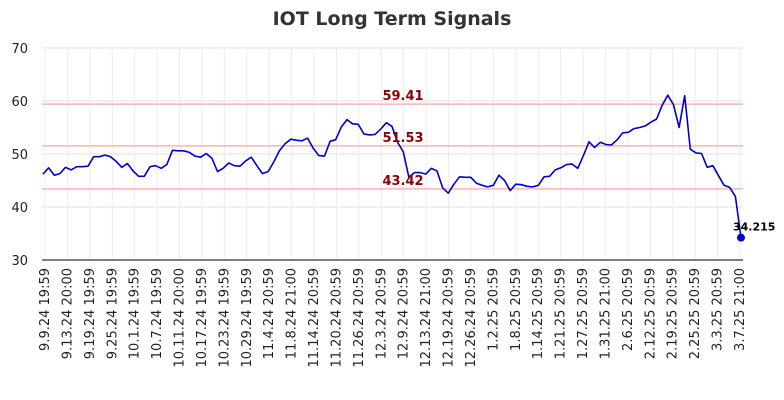 This screenshot has height=400, width=784. I want to click on x-tick-label: 10.23.24 19:59, so click(224, 318).